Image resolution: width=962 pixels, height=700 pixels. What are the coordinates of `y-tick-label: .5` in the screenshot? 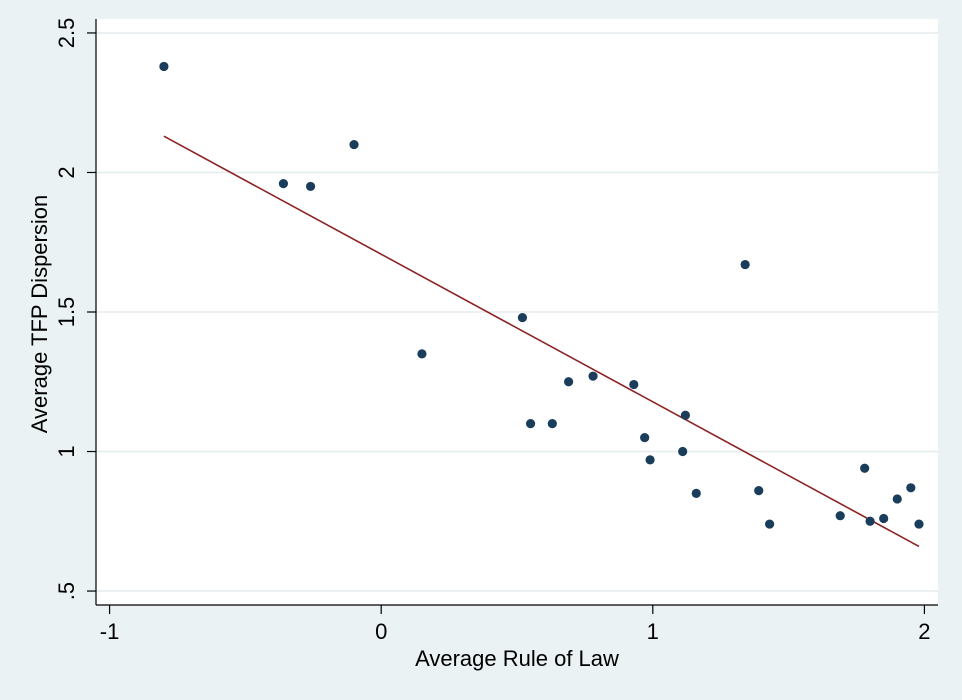 It's located at (66, 591).